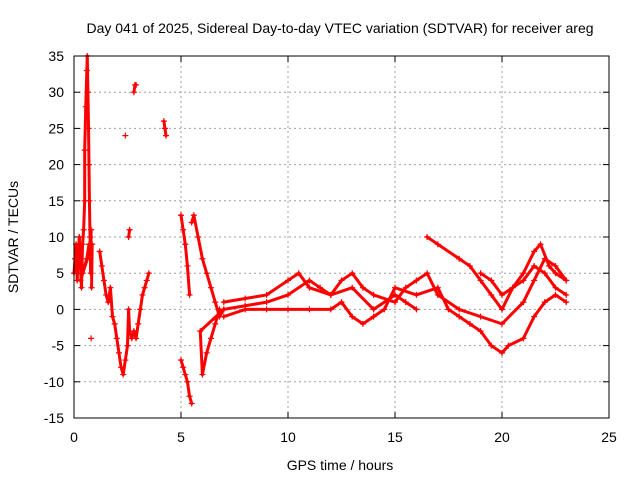 Image resolution: width=640 pixels, height=480 pixels. What do you see at coordinates (56, 92) in the screenshot?
I see `y-tick-label: 30` at bounding box center [56, 92].